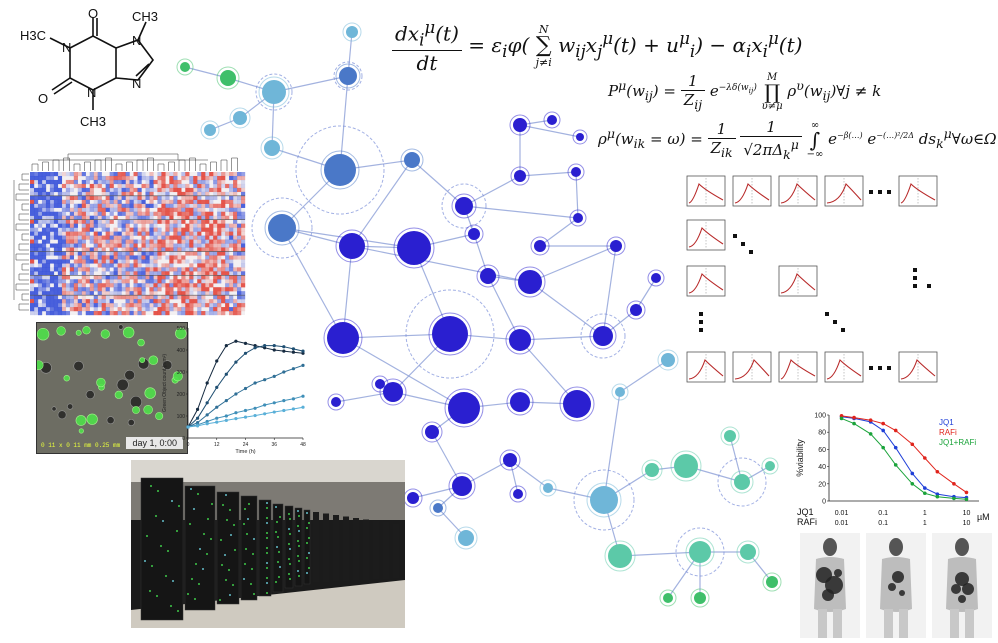  I want to click on x-tick-label: 0.01, so click(842, 523).